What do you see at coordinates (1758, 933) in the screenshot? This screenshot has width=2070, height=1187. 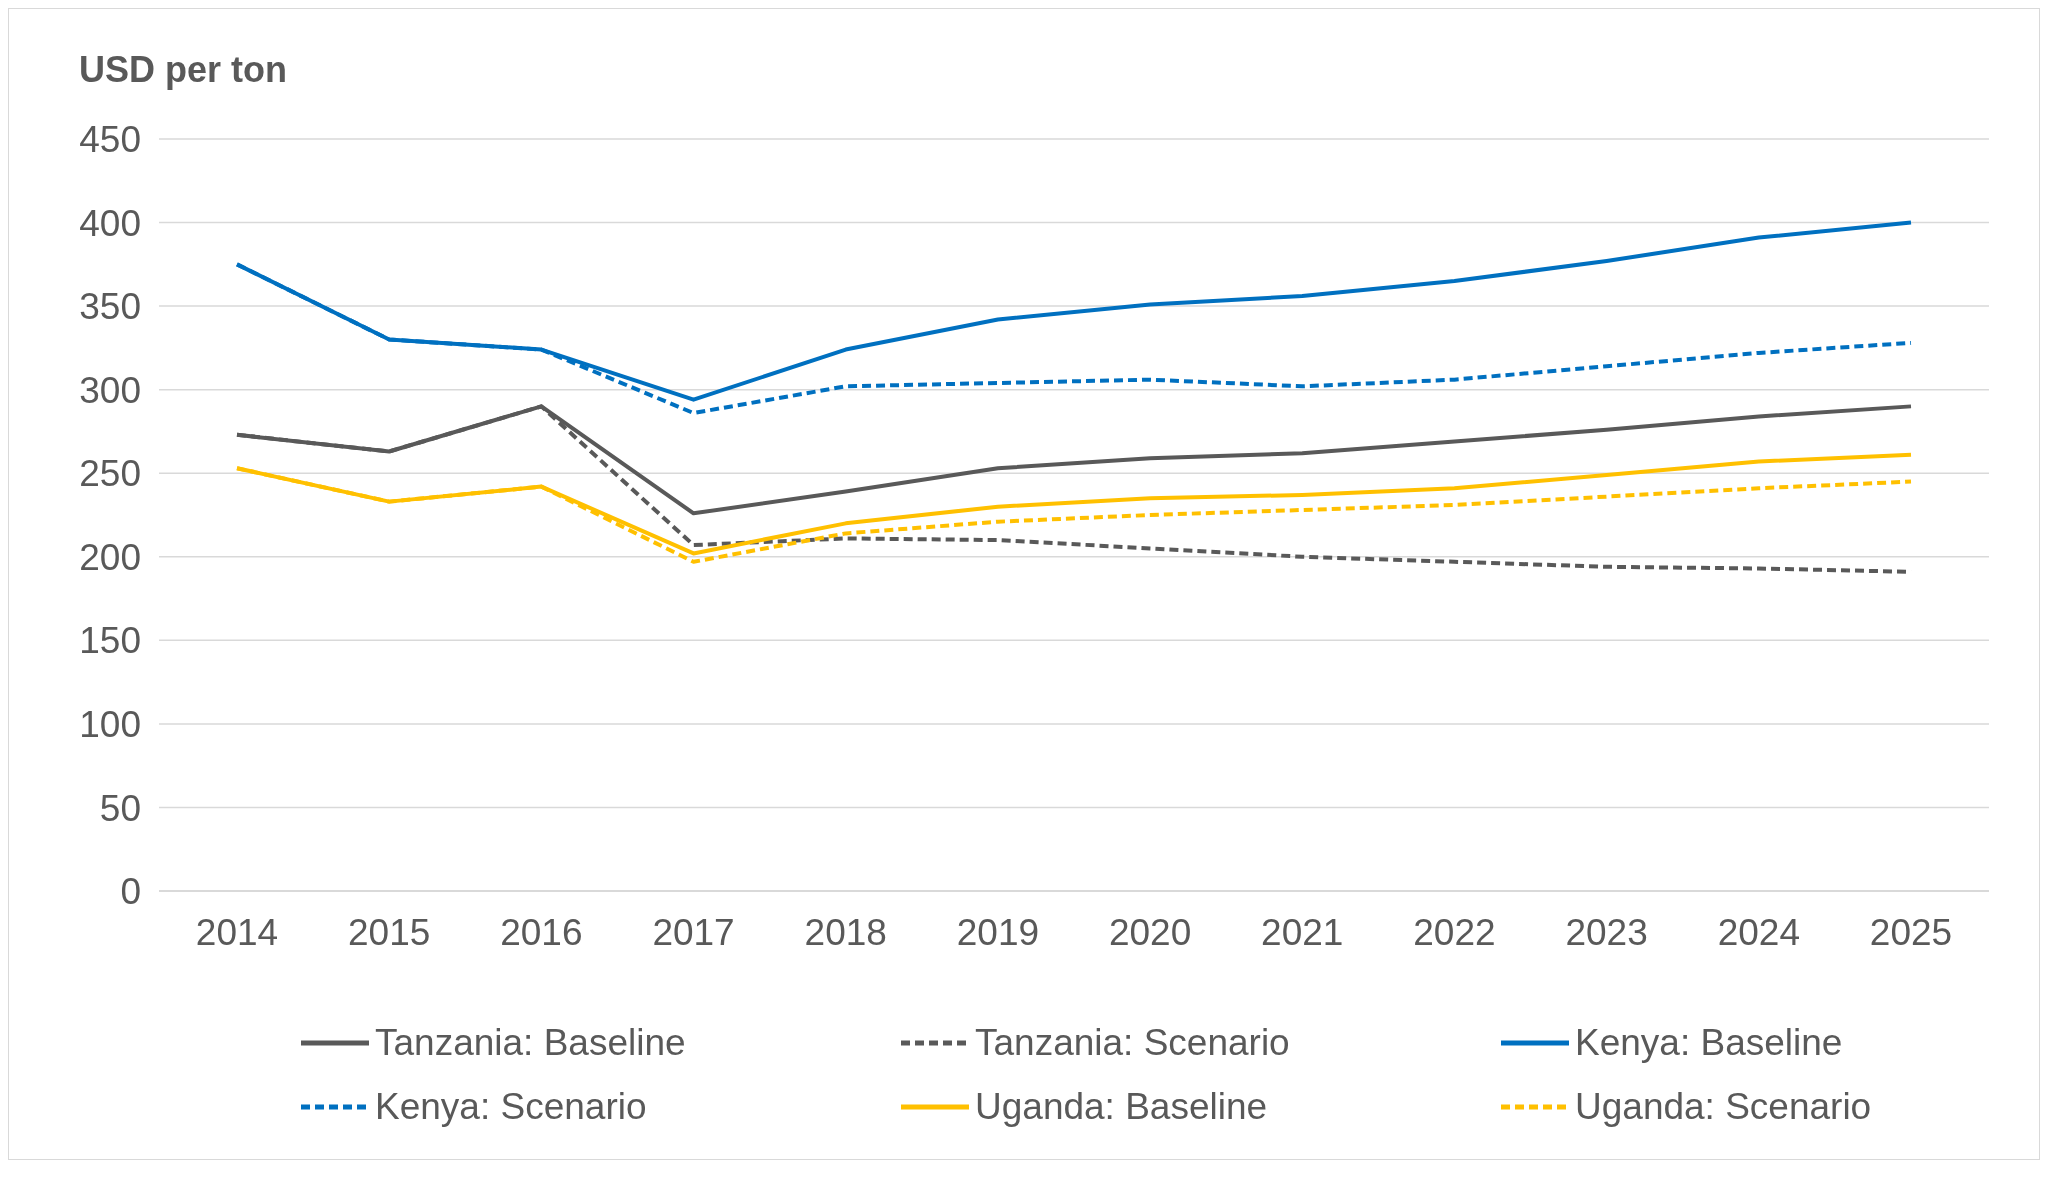 I see `x-tick-label: 2024` at bounding box center [1758, 933].